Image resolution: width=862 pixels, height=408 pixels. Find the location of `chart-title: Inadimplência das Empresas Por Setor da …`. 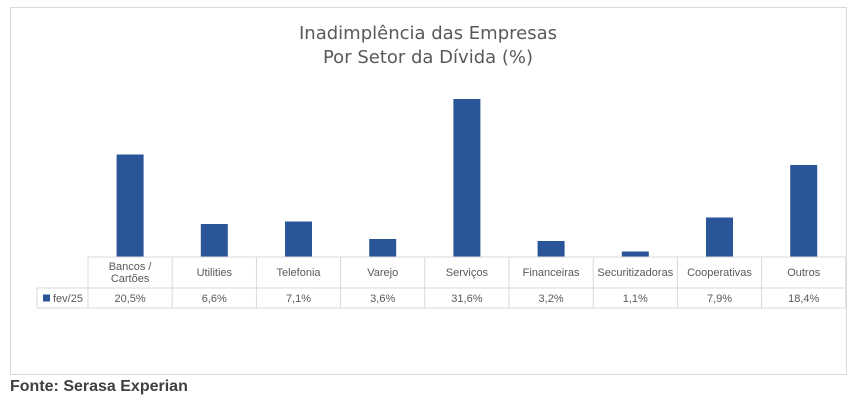

chart-title: Inadimplência das Empresas Por Setor da … is located at coordinates (428, 46).